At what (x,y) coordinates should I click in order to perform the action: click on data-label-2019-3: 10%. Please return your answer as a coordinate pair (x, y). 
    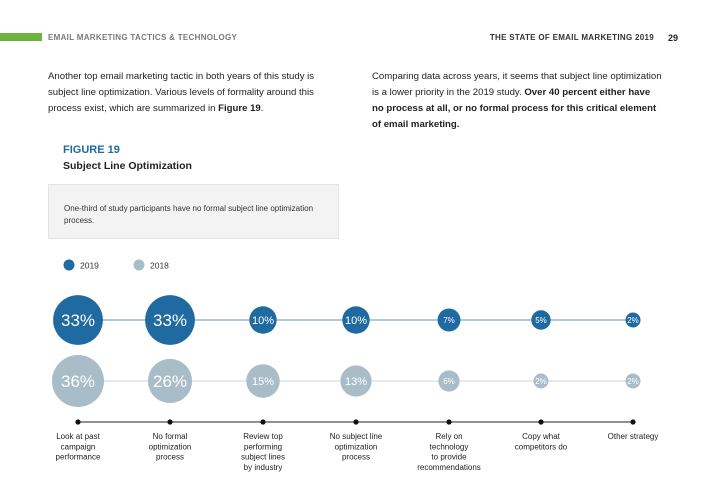
    Looking at the image, I should click on (356, 321).